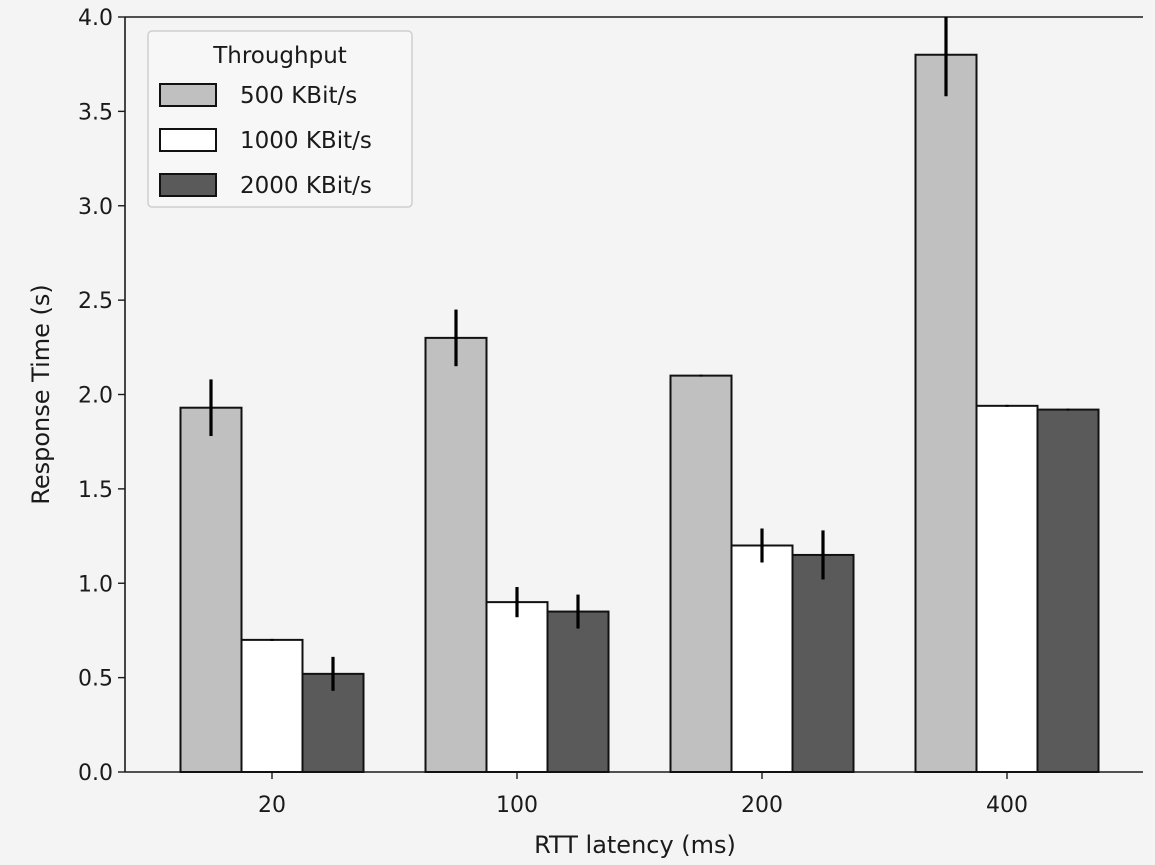 This screenshot has height=865, width=1155. I want to click on legend-label: 1000 KBit/s, so click(306, 141).